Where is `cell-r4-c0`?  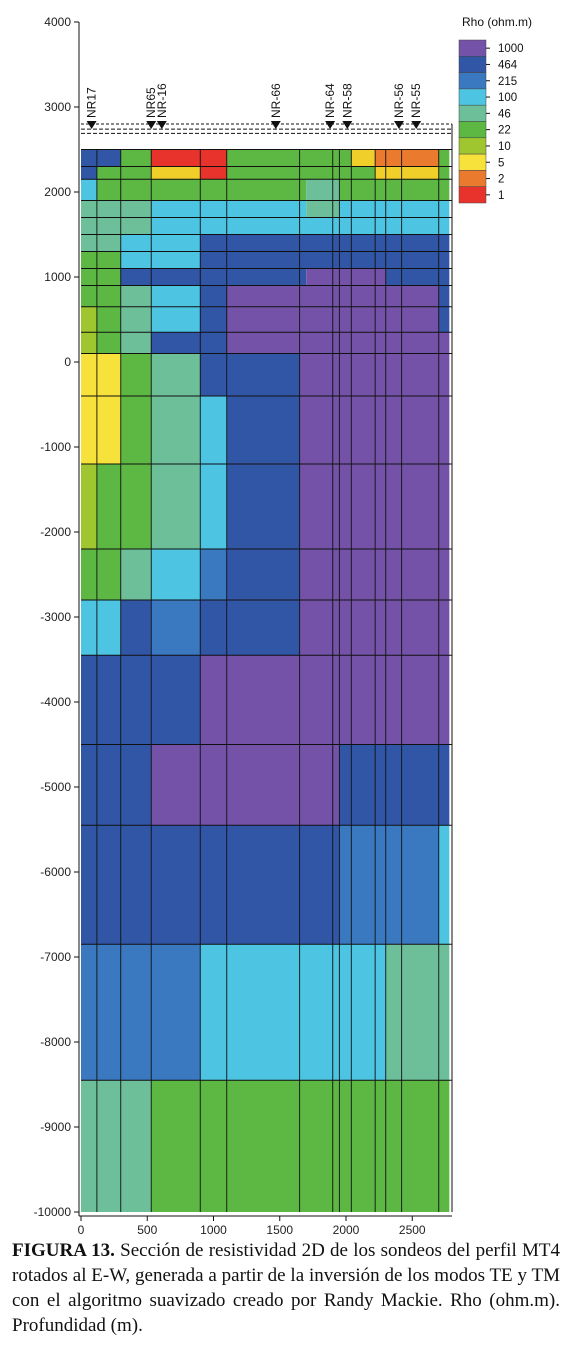
cell-r4-c0 is located at coordinates (116, 226).